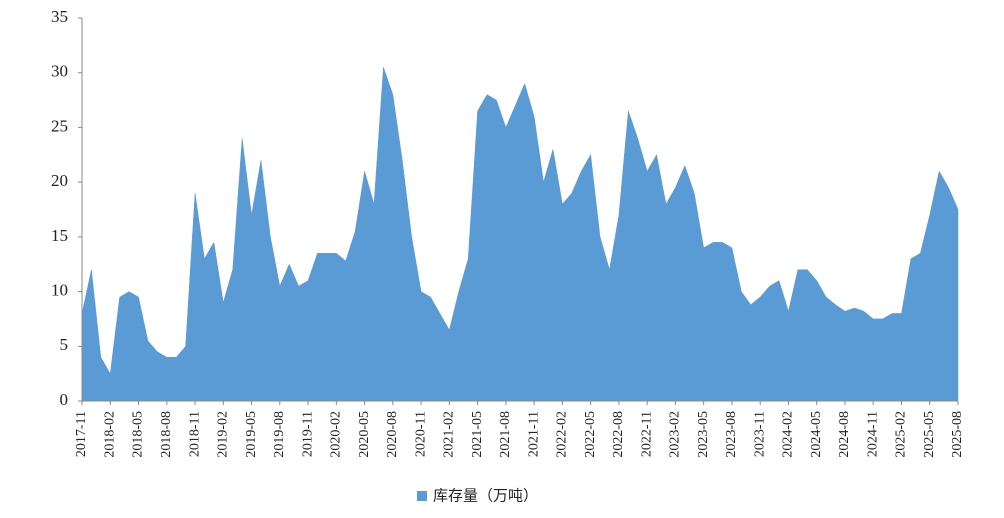 The width and height of the screenshot is (1004, 518). What do you see at coordinates (59, 125) in the screenshot?
I see `y-tick-label: 25` at bounding box center [59, 125].